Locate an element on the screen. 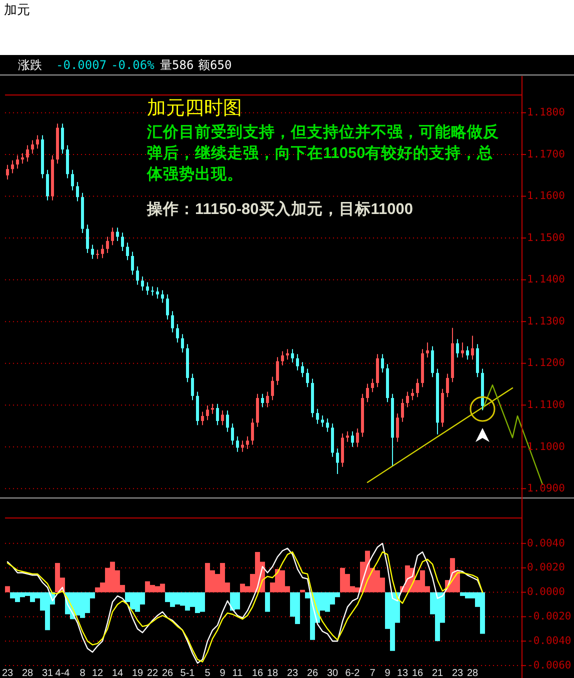 The height and width of the screenshot is (678, 574). x-tick-label: 5-1 is located at coordinates (188, 673).